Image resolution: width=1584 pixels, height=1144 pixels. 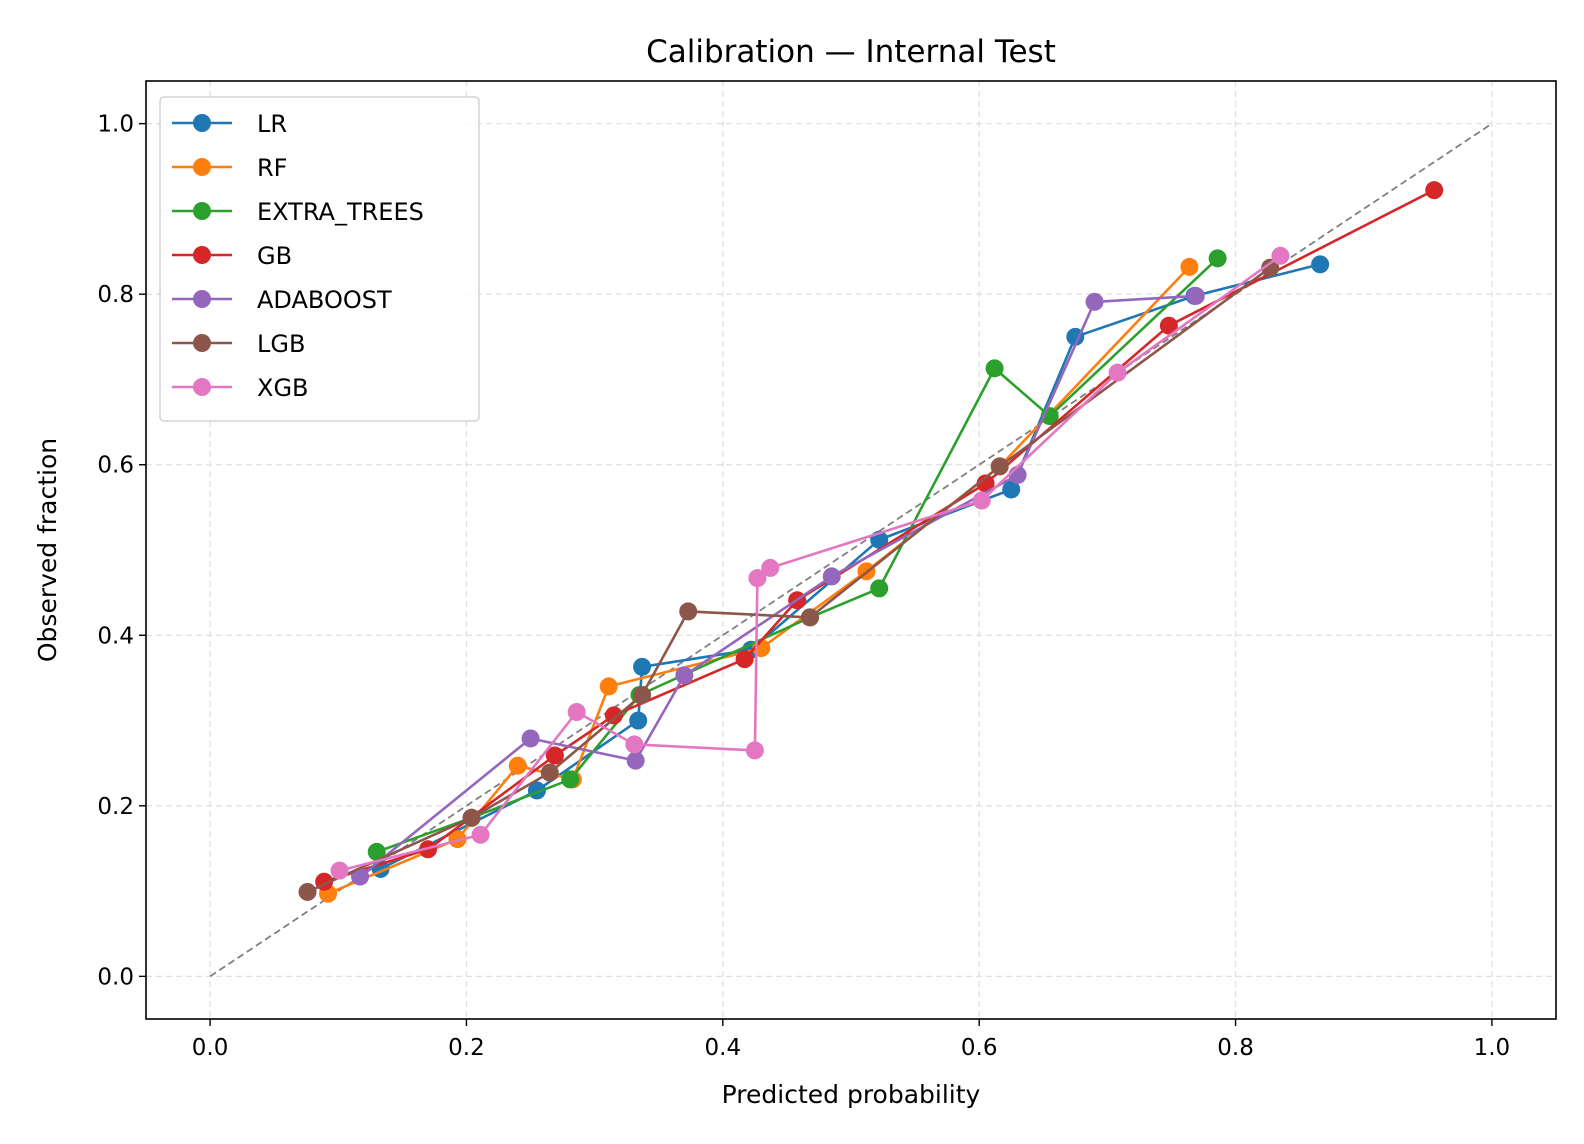 I want to click on legend: LR RF EXTRA_TREES GB ADABOOST LGB XGB, so click(x=319, y=259).